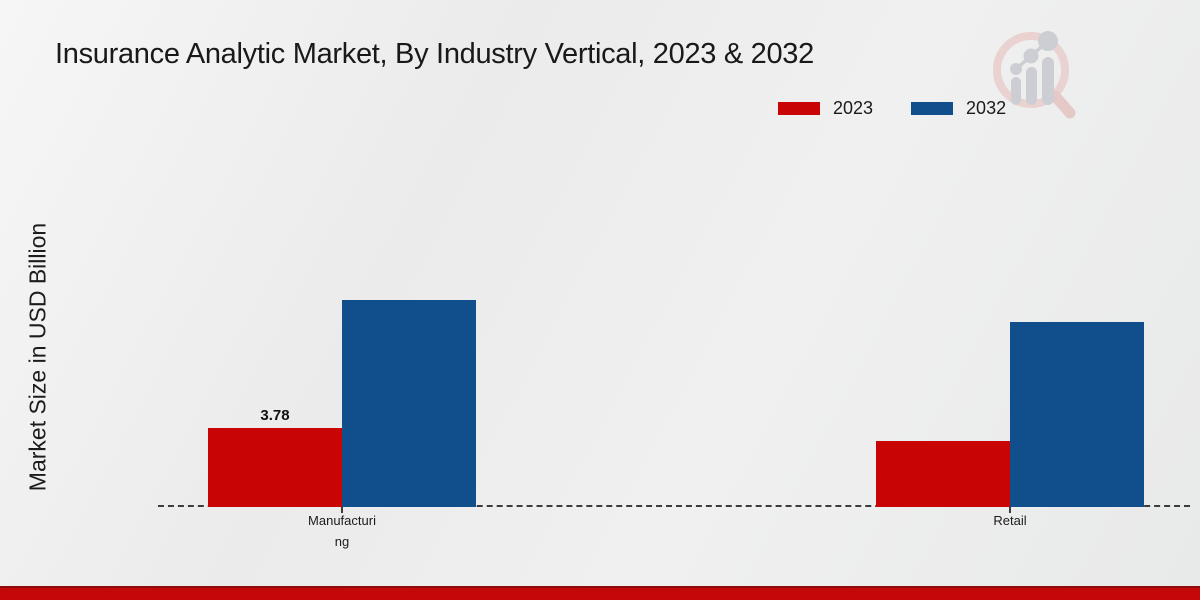  Describe the element at coordinates (1010, 510) in the screenshot. I see `x-axis-tick-retail` at that location.